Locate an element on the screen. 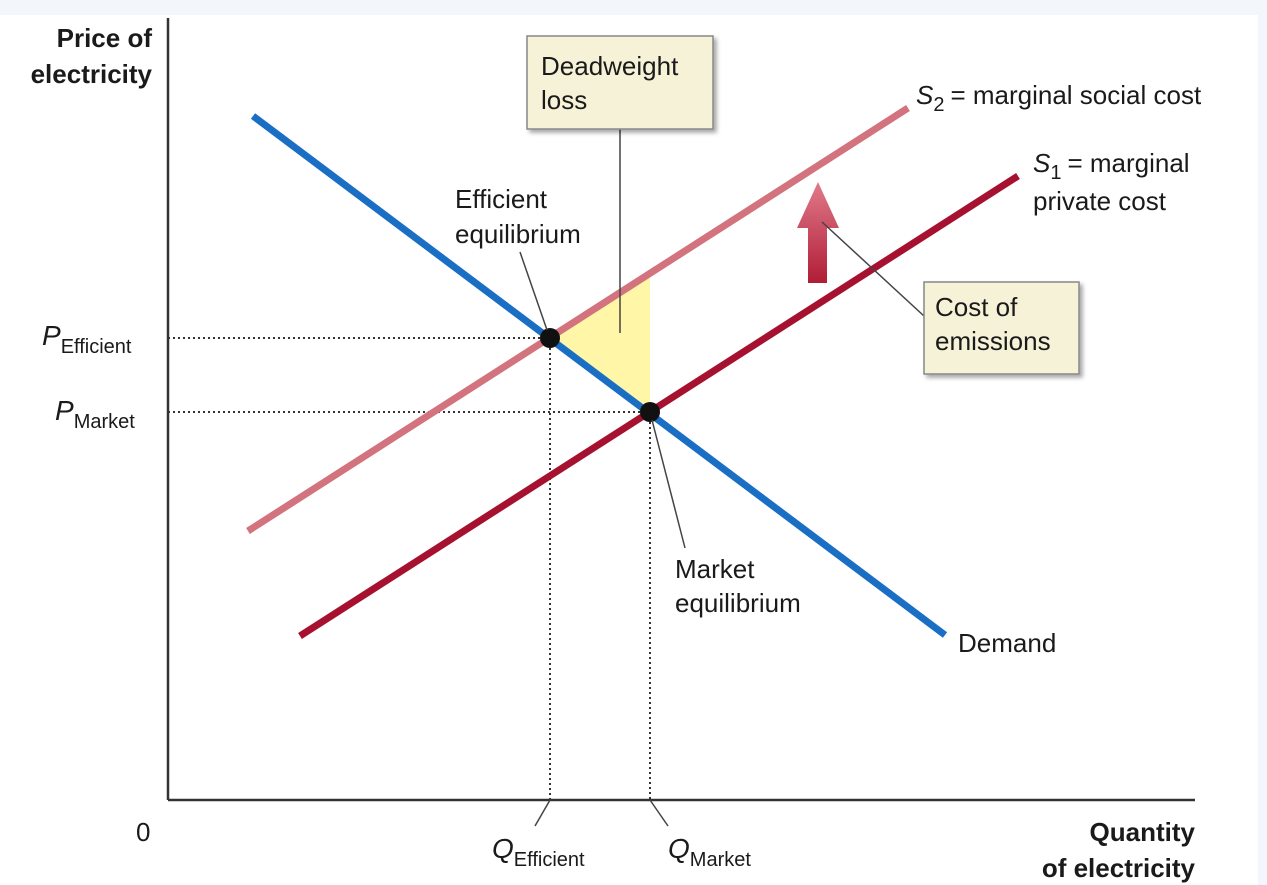 The image size is (1267, 885). y-axis-label: electricity is located at coordinates (92, 74).